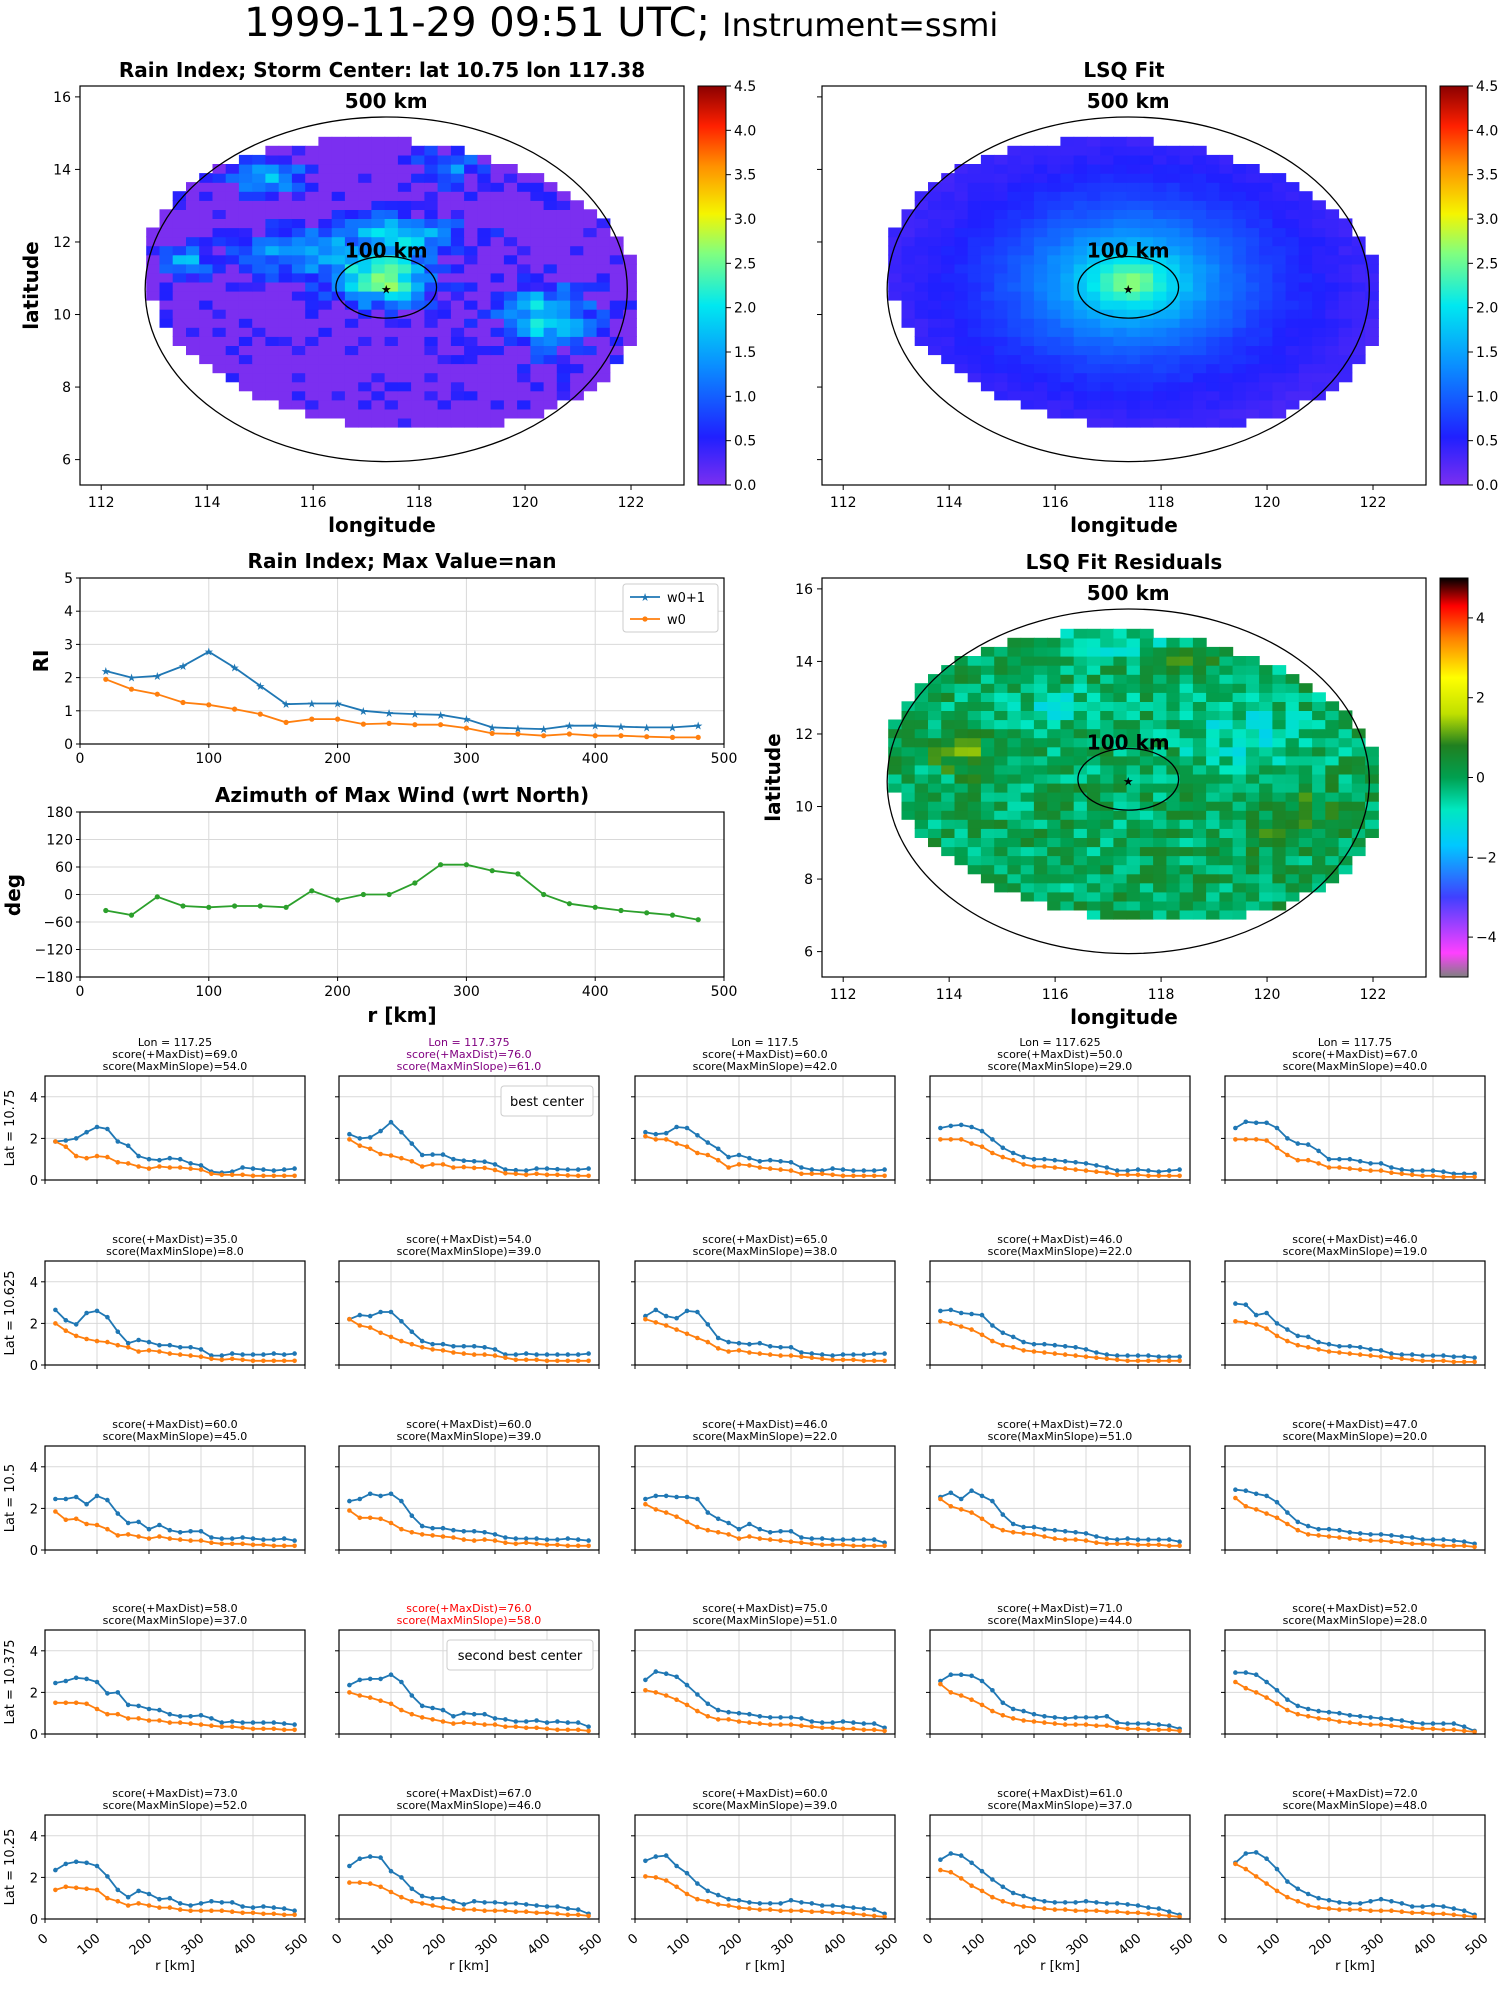  Describe the element at coordinates (765, 1682) in the screenshot. I see `plot-frame` at that location.